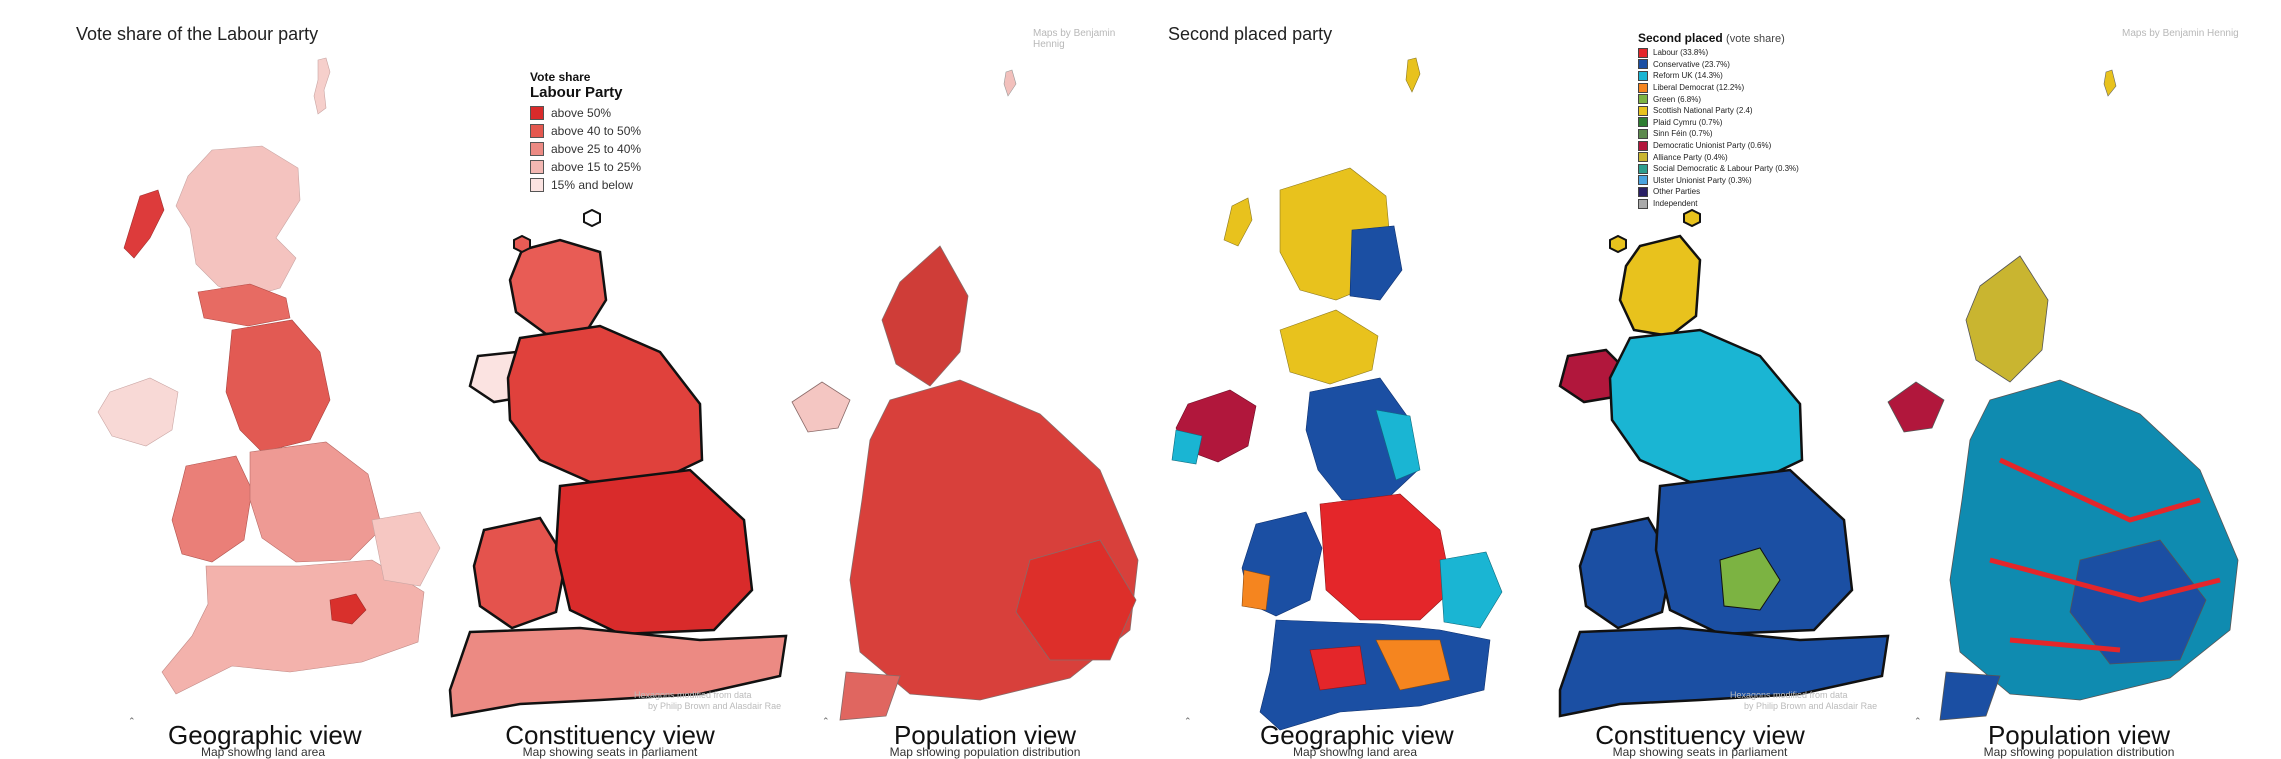  Describe the element at coordinates (1471, 590) in the screenshot. I see `east-anglia-shape` at that location.